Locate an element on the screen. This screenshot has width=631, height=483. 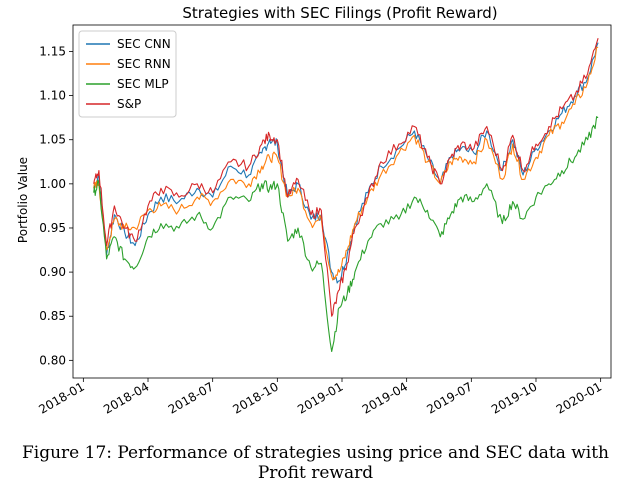
legend-label: SEC CNN is located at coordinates (144, 44).